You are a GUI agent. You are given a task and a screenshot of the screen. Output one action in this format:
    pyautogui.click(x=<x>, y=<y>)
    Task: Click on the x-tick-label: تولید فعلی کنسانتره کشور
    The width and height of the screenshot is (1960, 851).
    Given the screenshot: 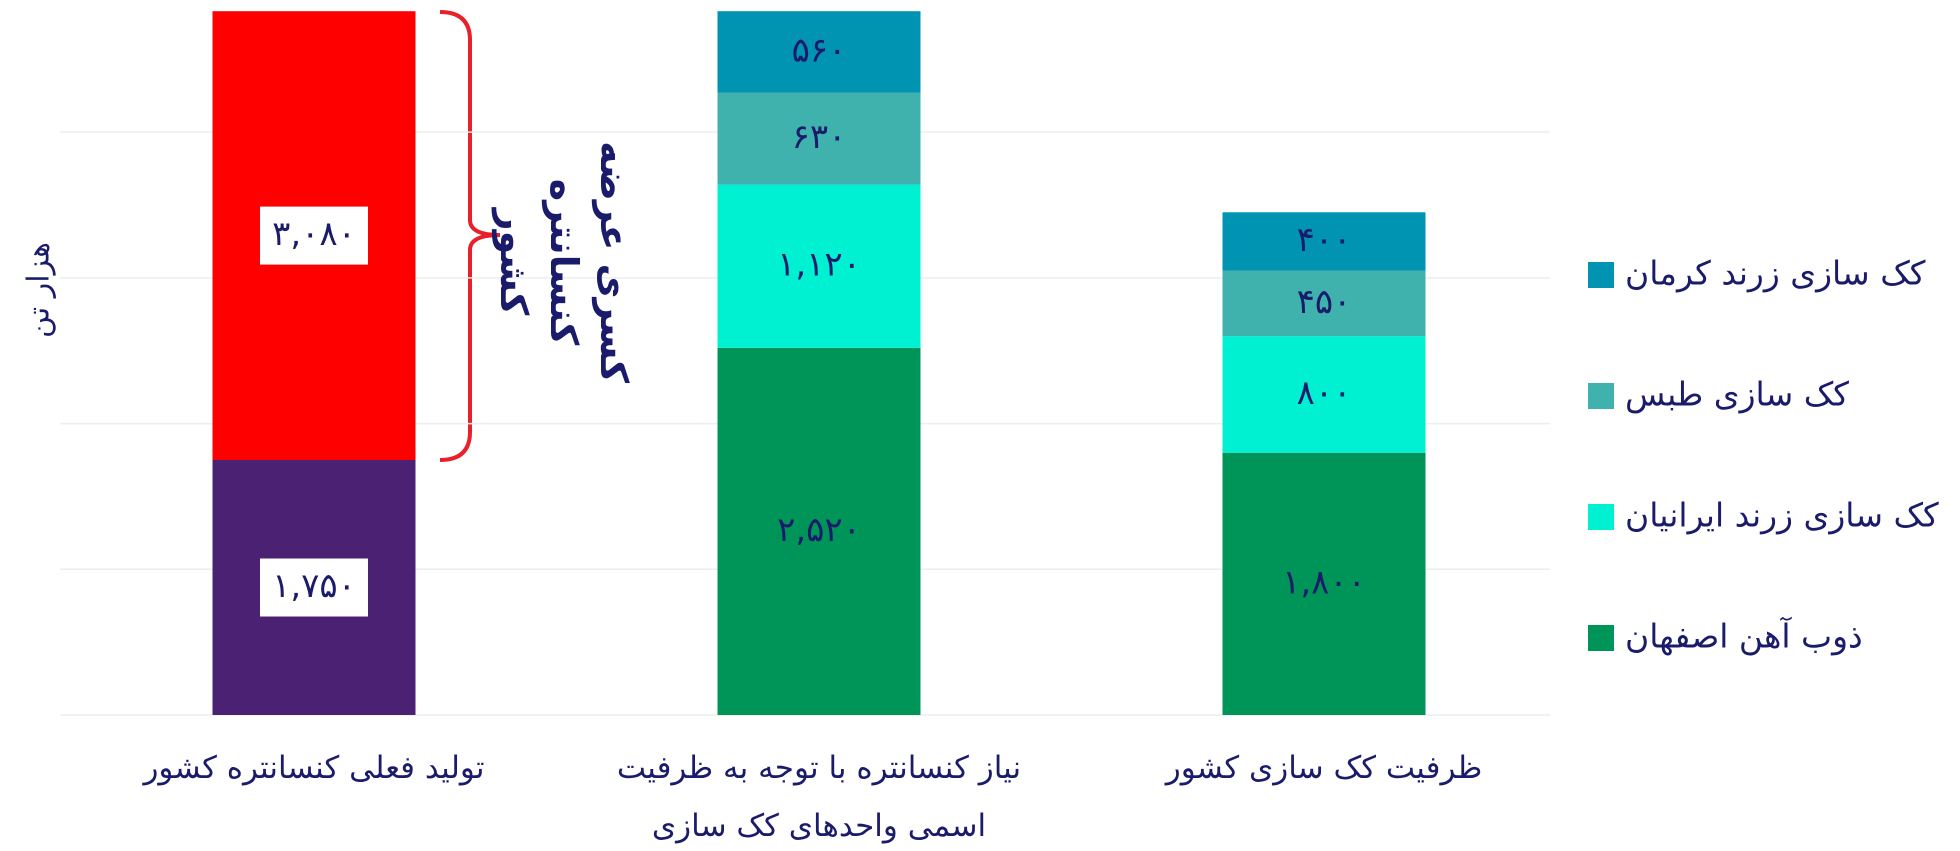 What is the action you would take?
    pyautogui.click(x=312, y=768)
    